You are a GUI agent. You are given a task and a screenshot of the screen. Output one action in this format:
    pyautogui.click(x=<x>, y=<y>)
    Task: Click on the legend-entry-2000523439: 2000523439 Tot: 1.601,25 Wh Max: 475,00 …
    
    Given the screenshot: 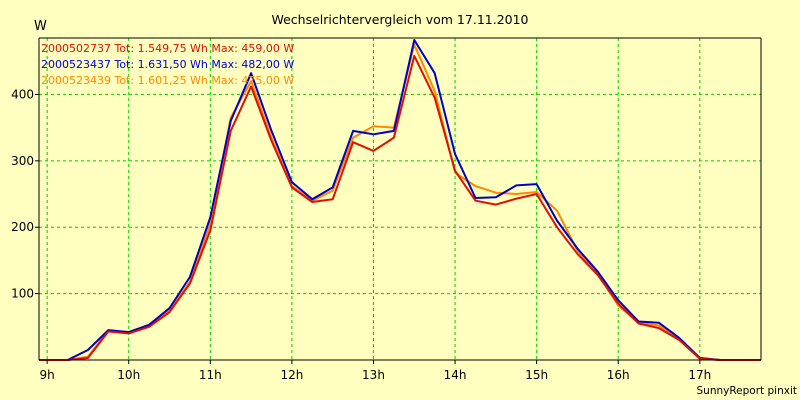 What is the action you would take?
    pyautogui.click(x=167, y=80)
    